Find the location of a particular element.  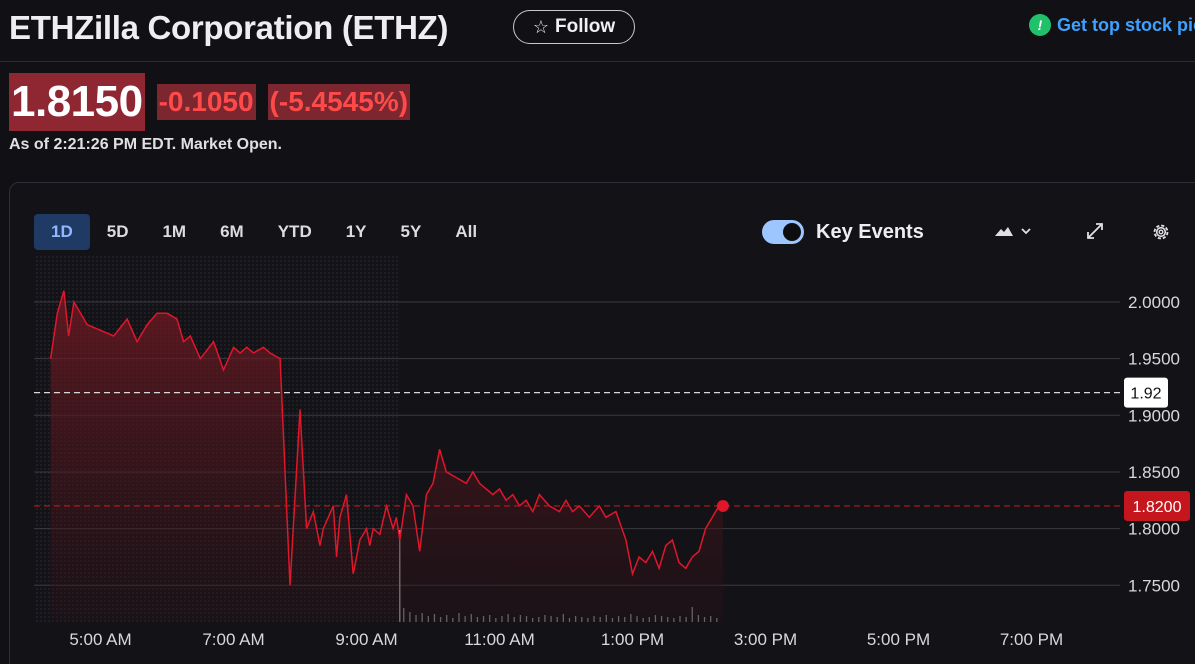

current-price-label: 1.8200 is located at coordinates (1157, 507).